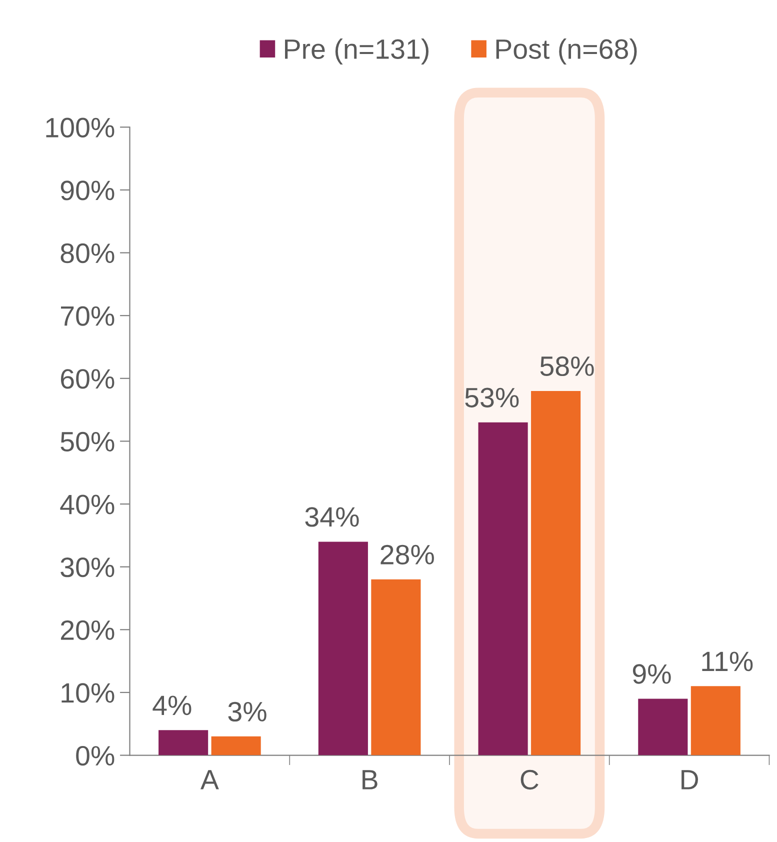  I want to click on y-tick-label: 90%, so click(87, 190).